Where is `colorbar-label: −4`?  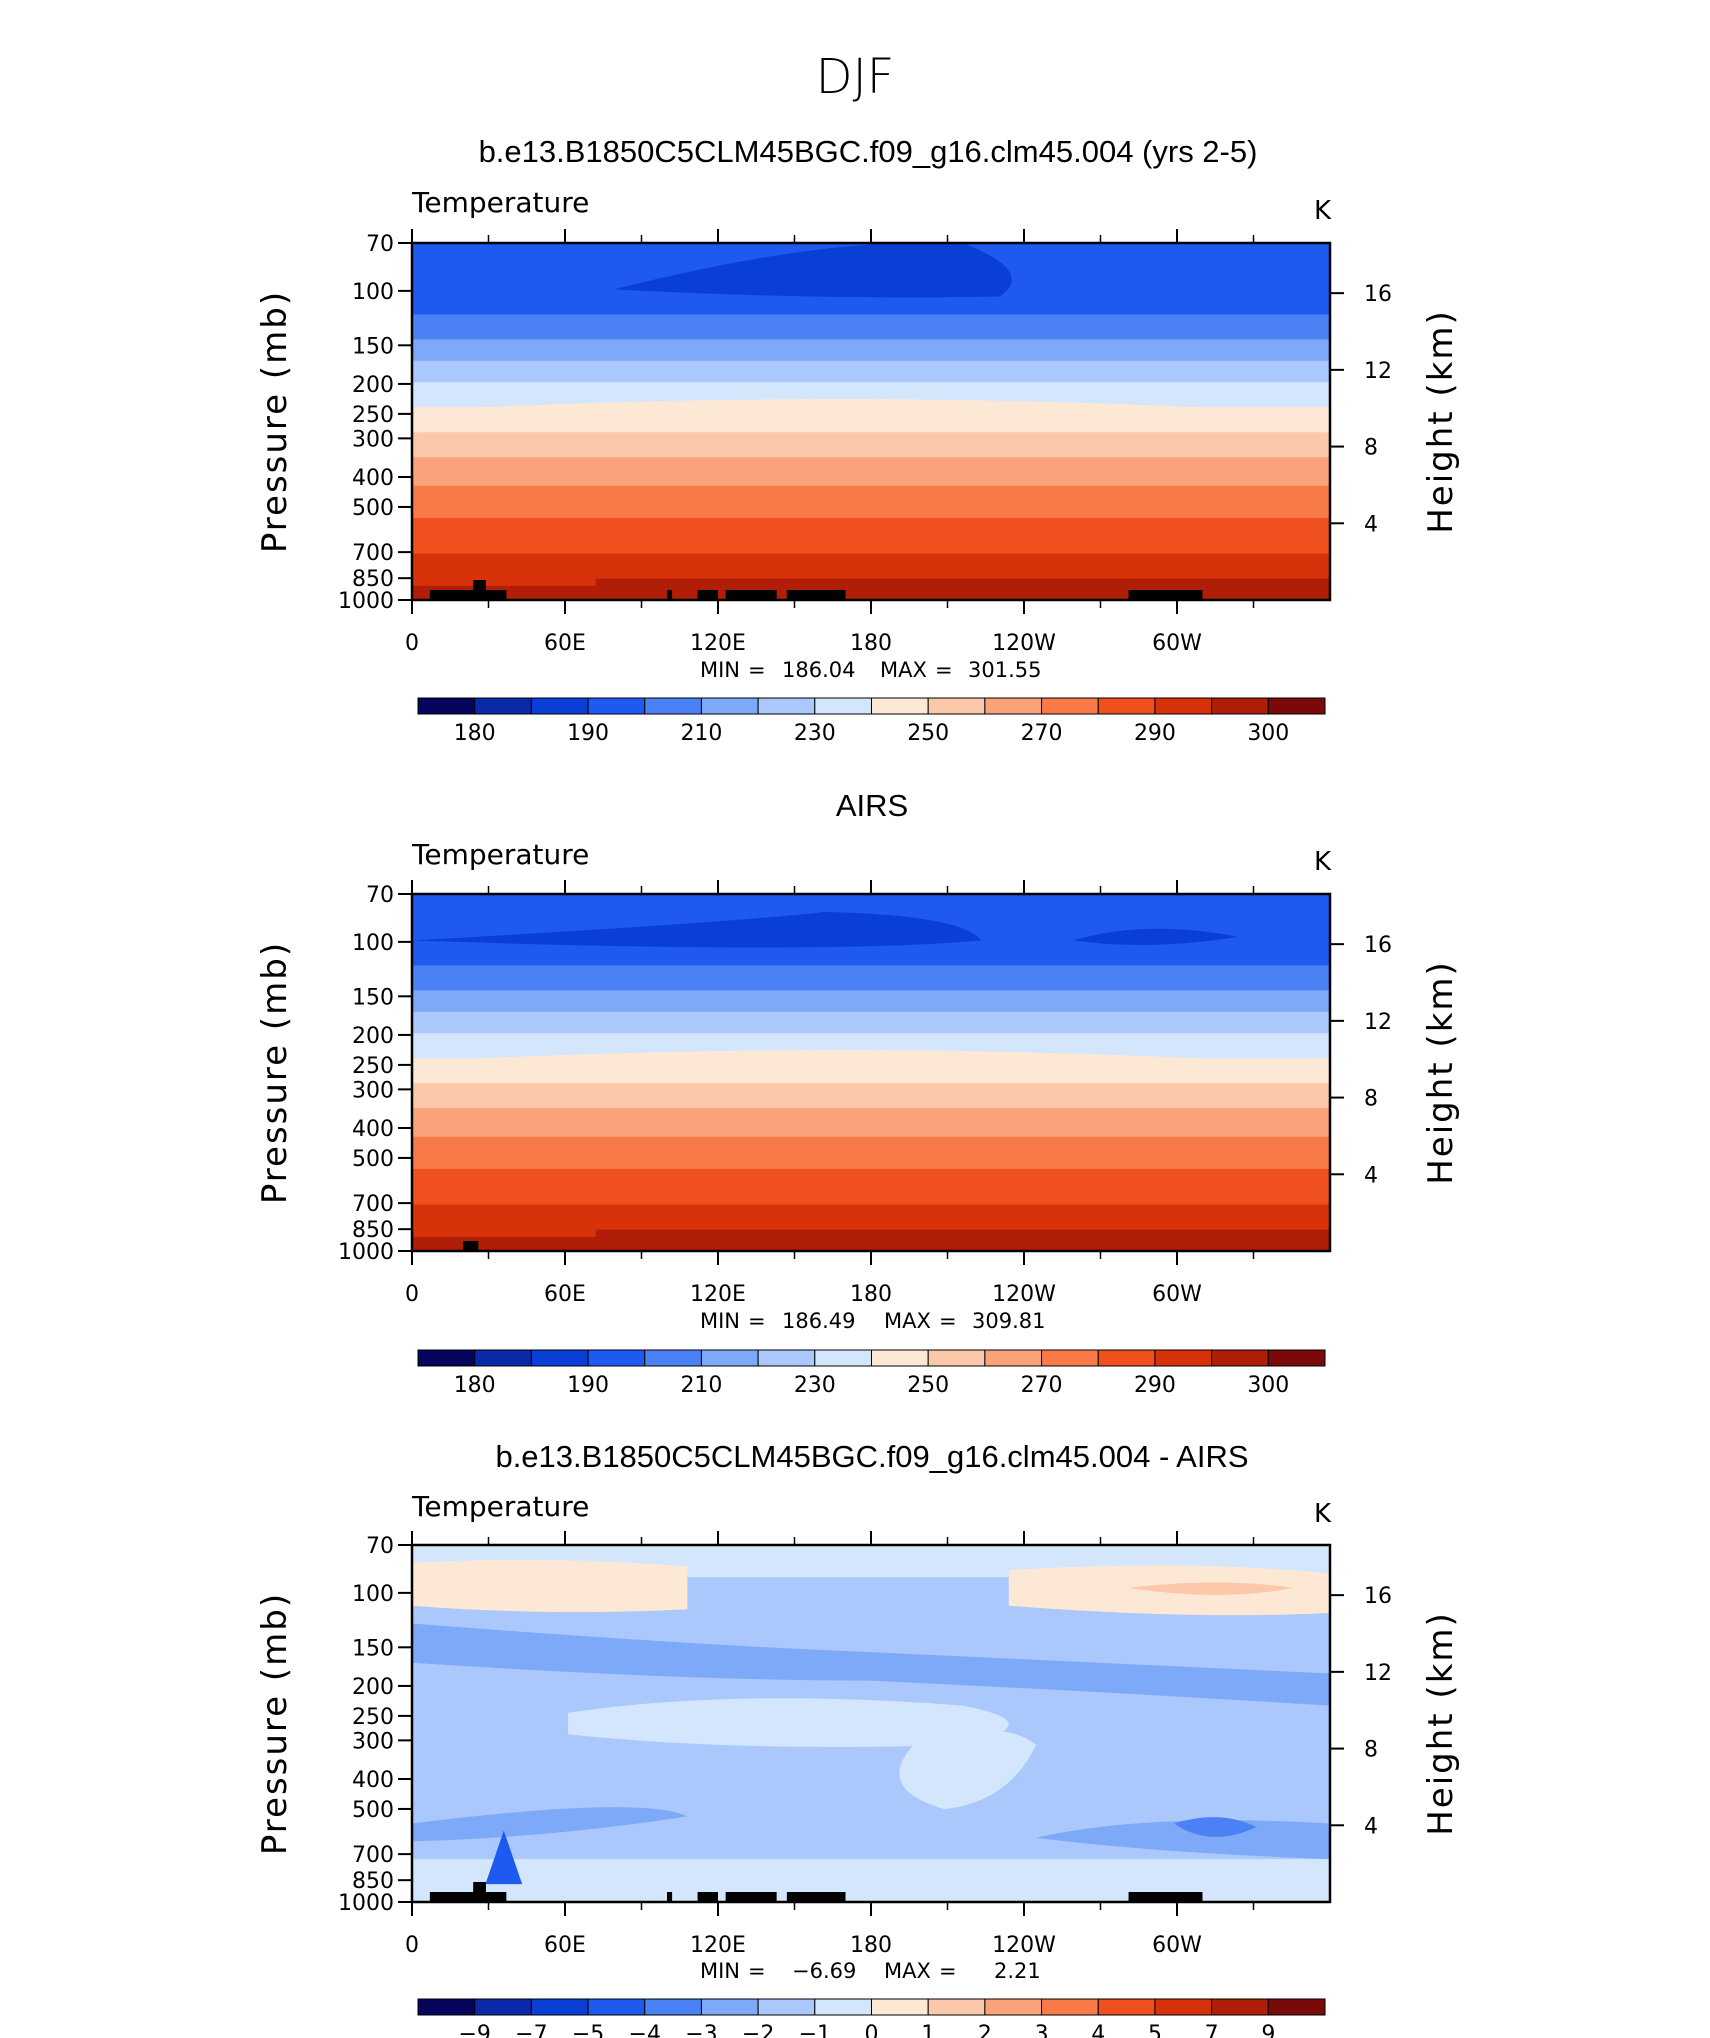 colorbar-label: −4 is located at coordinates (645, 2030).